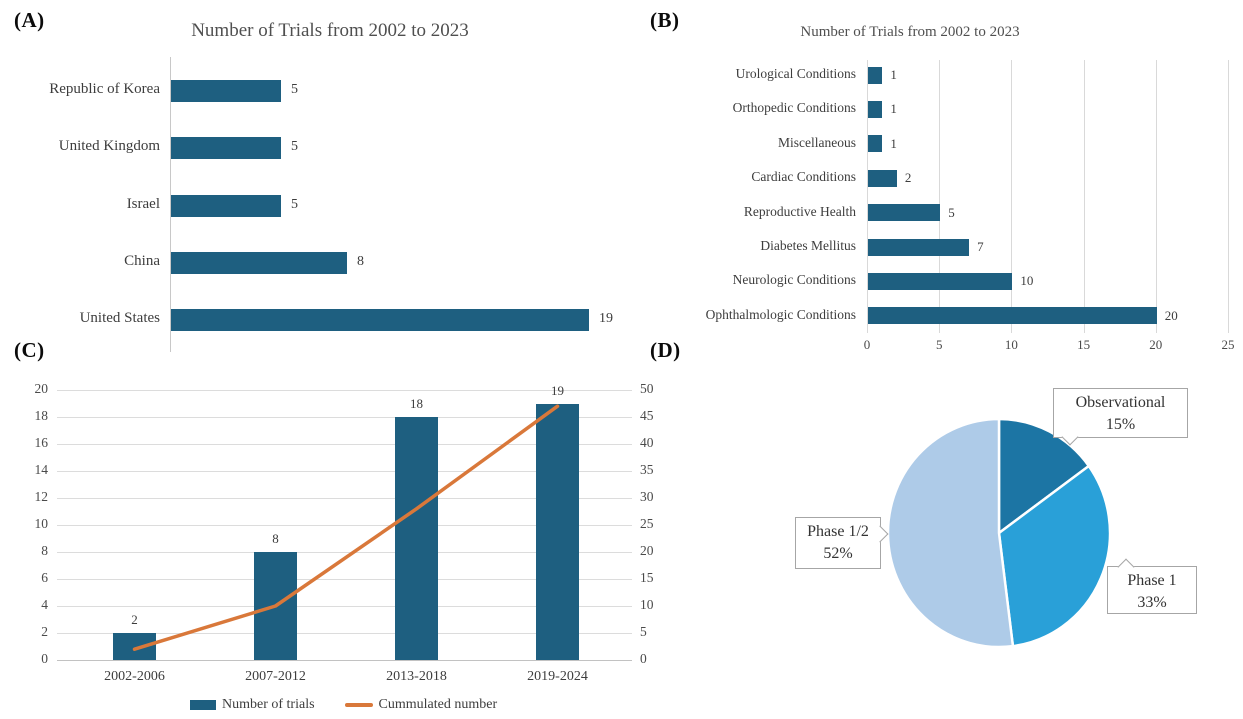 Image resolution: width=1243 pixels, height=719 pixels. What do you see at coordinates (795, 73) in the screenshot?
I see `category-label-urological-conditions: Urological Conditions` at bounding box center [795, 73].